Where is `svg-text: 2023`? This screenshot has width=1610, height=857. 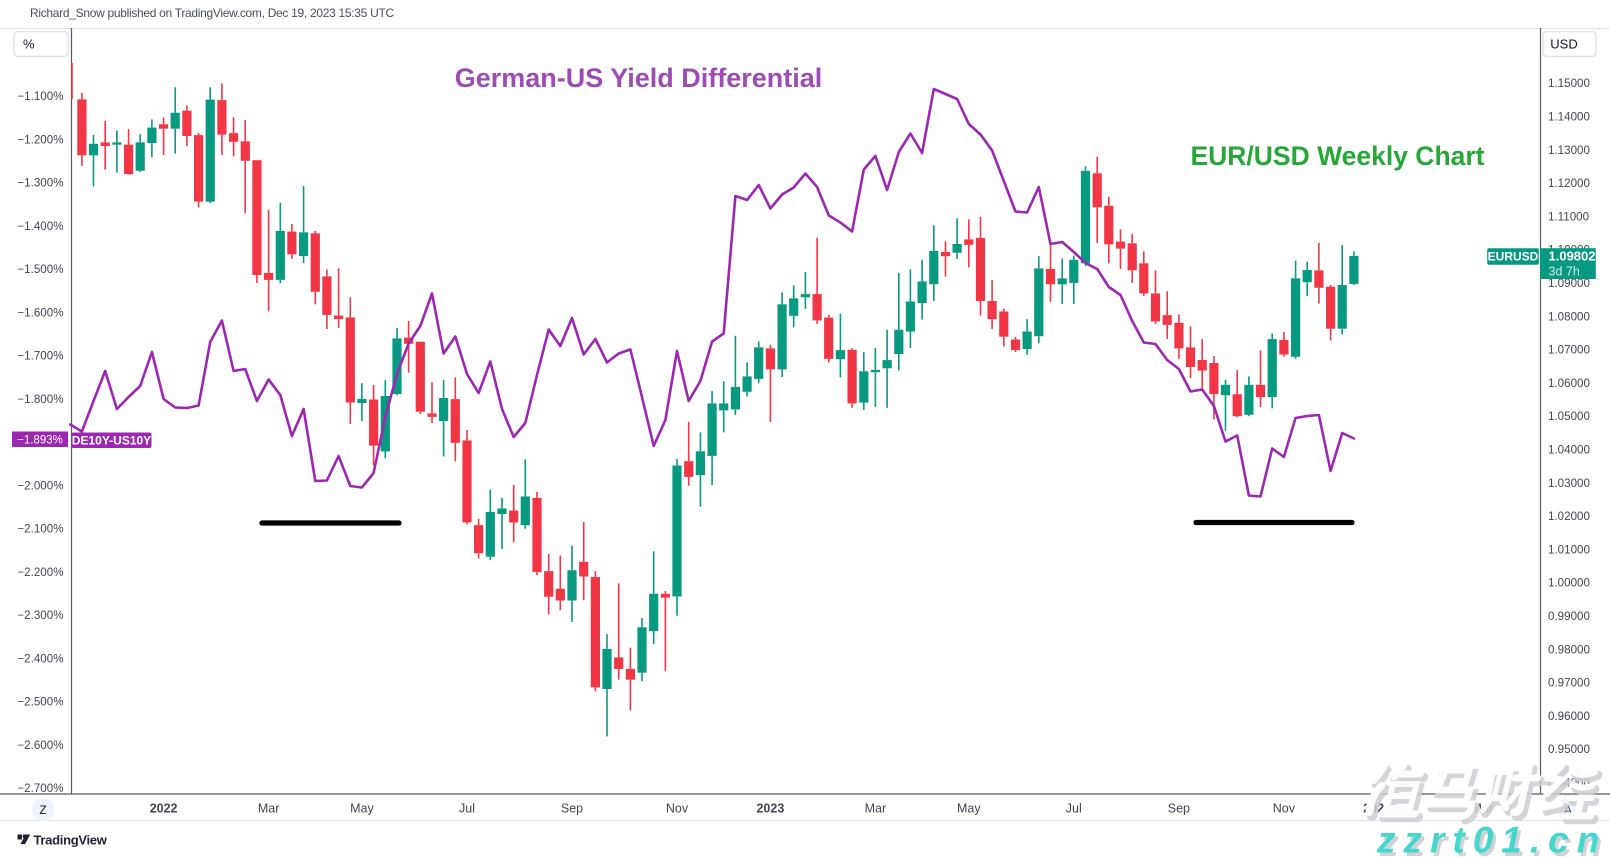 svg-text: 2023 is located at coordinates (770, 809).